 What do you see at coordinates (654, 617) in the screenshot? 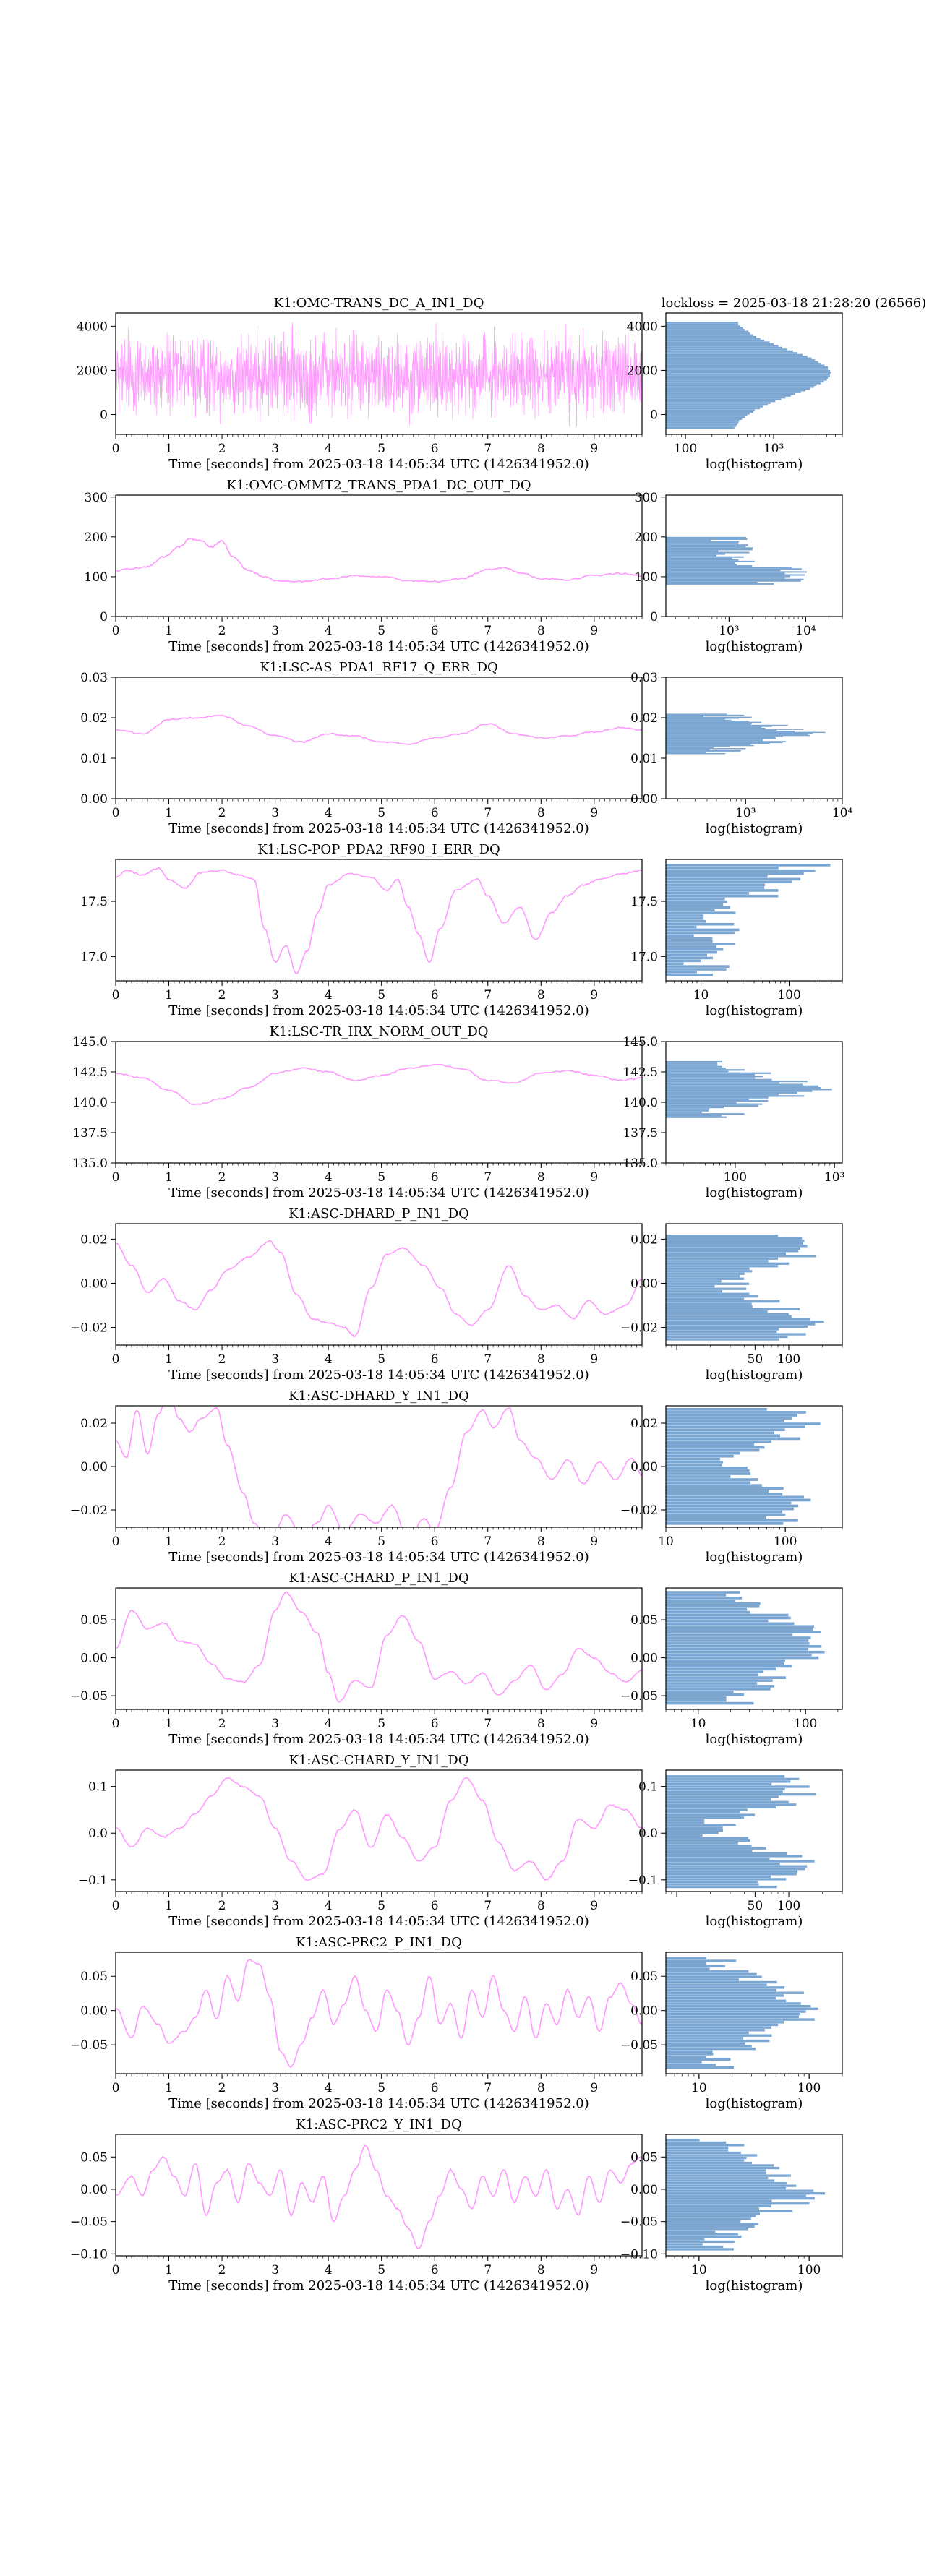
I see `hist-y-tick-label: 0` at bounding box center [654, 617].